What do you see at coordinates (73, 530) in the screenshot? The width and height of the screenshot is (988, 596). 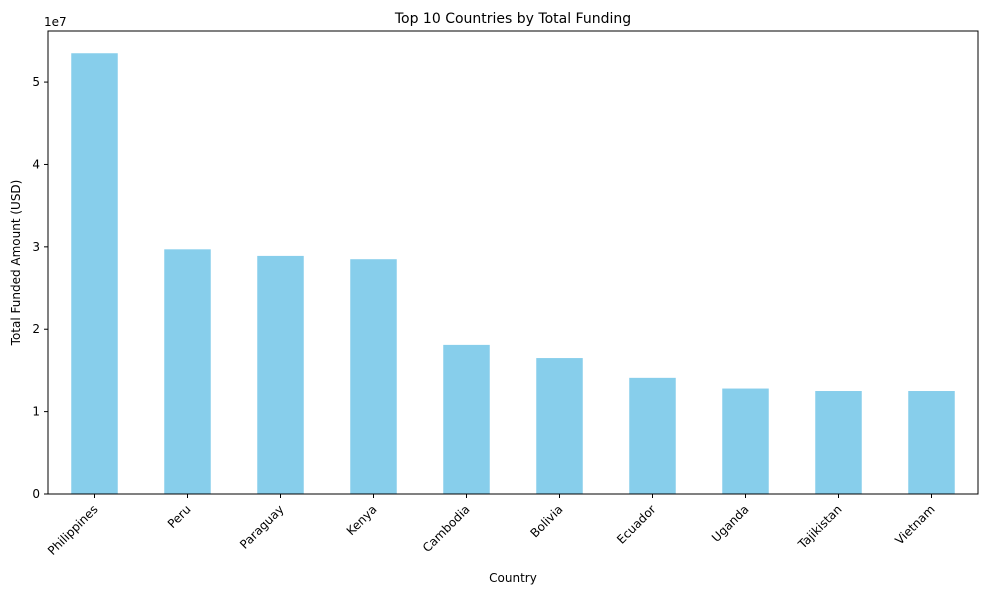 I see `x-tick-label: Philippines` at bounding box center [73, 530].